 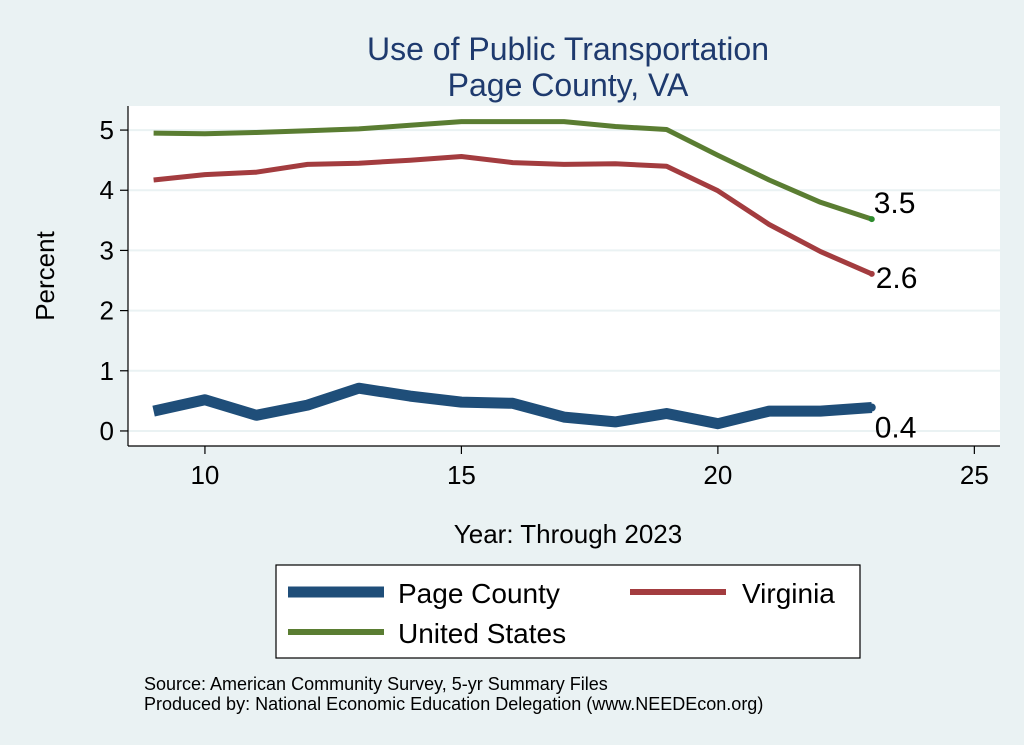 I want to click on series-line-united-states, so click(x=513, y=170).